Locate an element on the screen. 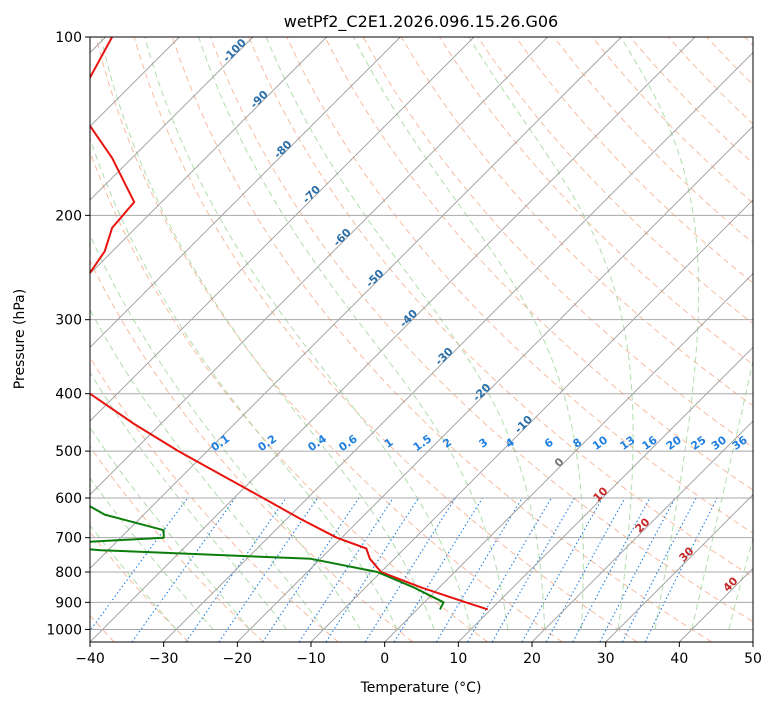 The image size is (775, 708). x-tick-label: 30 is located at coordinates (606, 659).